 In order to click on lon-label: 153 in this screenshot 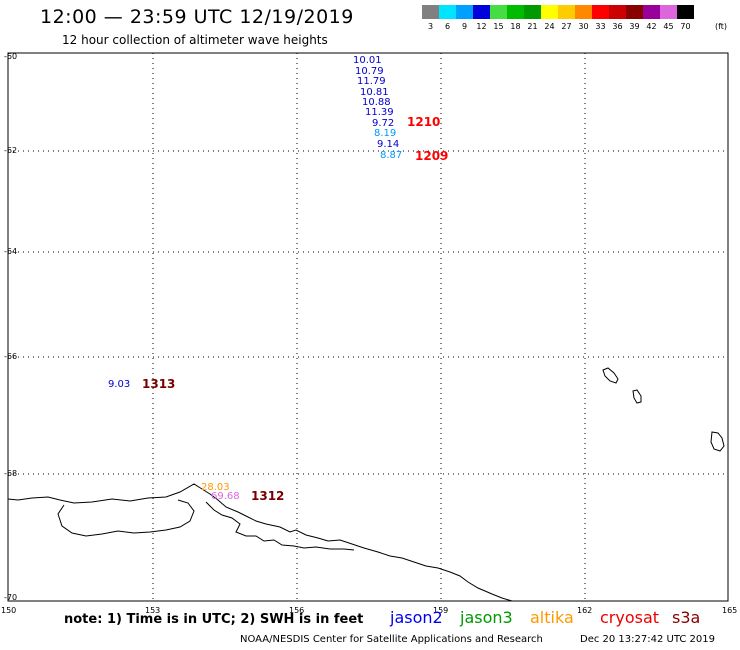, I will do `click(152, 610)`.